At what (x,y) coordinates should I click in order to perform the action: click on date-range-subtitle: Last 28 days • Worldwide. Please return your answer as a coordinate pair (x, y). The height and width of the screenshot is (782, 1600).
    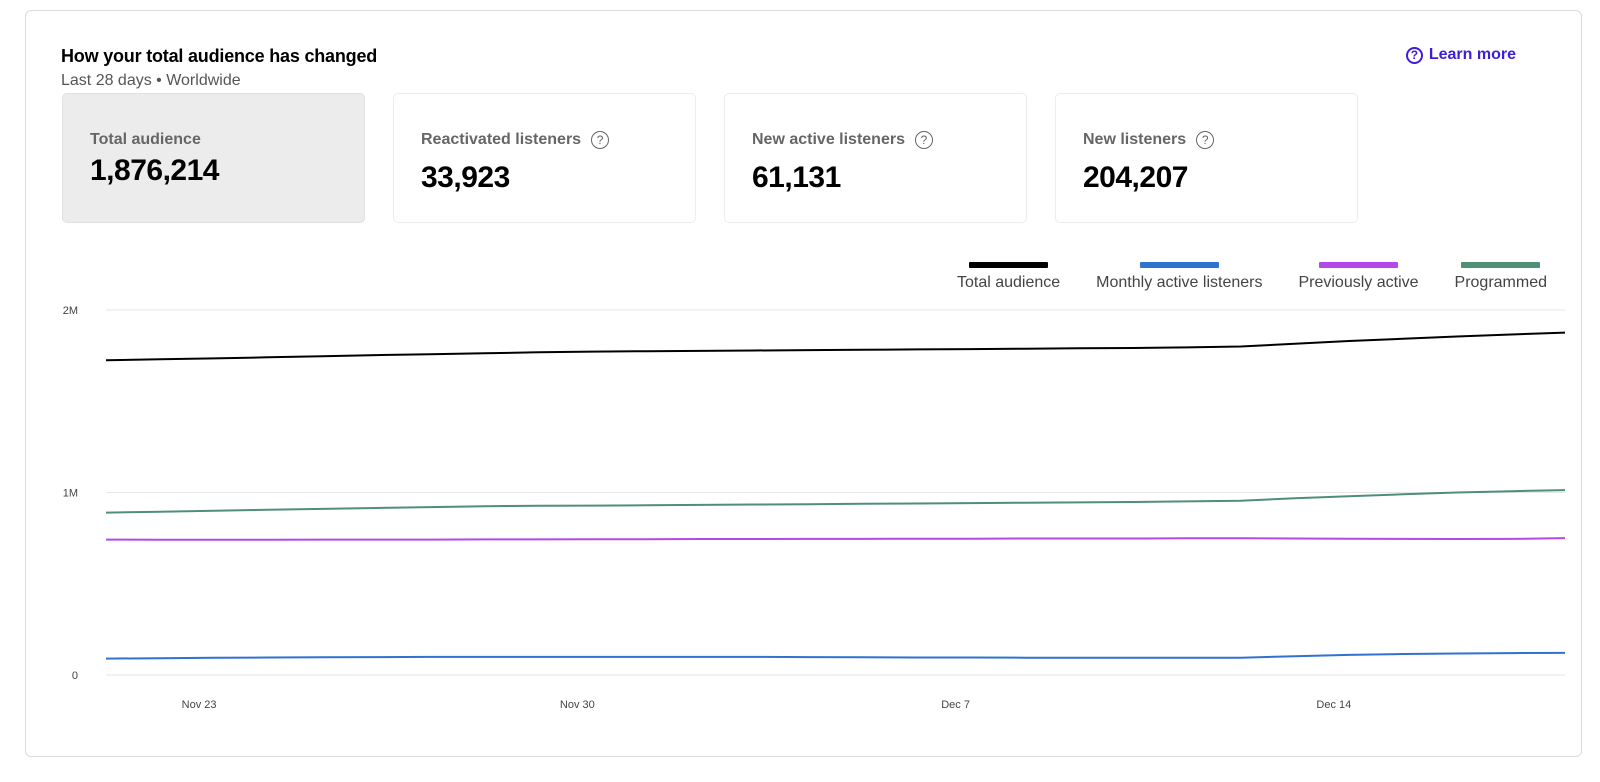
    Looking at the image, I should click on (151, 80).